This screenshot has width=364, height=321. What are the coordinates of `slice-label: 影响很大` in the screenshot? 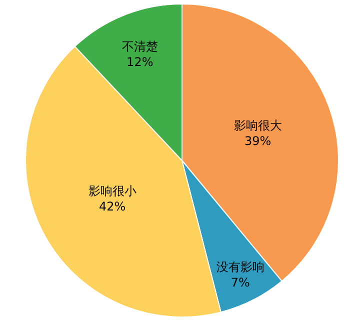 It's located at (258, 125).